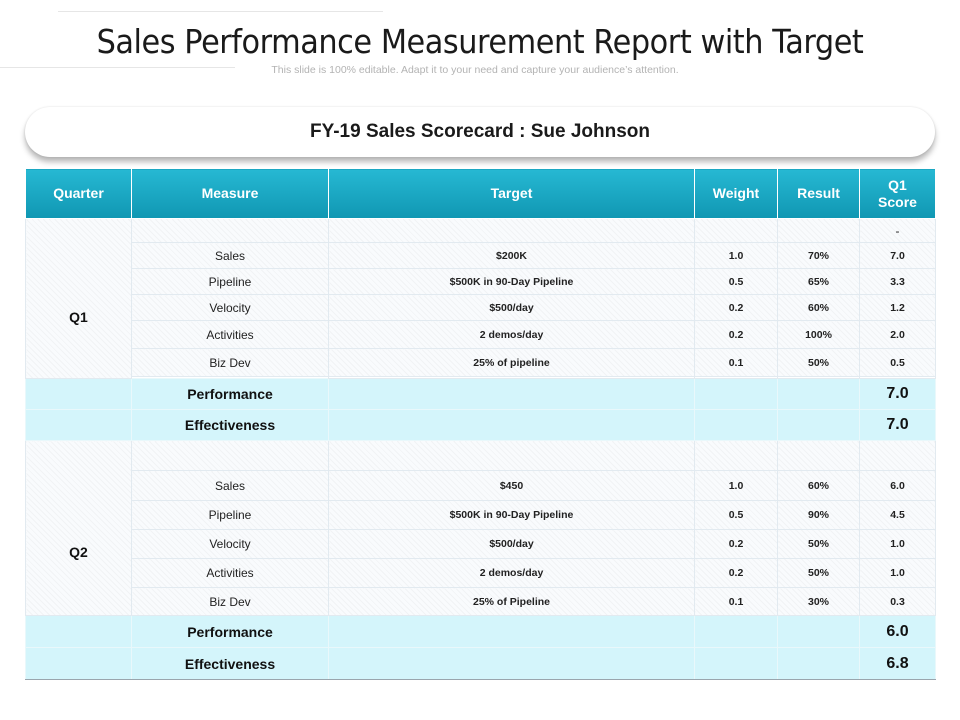 This screenshot has height=720, width=960. Describe the element at coordinates (897, 255) in the screenshot. I see `score-cell: 7.0` at that location.